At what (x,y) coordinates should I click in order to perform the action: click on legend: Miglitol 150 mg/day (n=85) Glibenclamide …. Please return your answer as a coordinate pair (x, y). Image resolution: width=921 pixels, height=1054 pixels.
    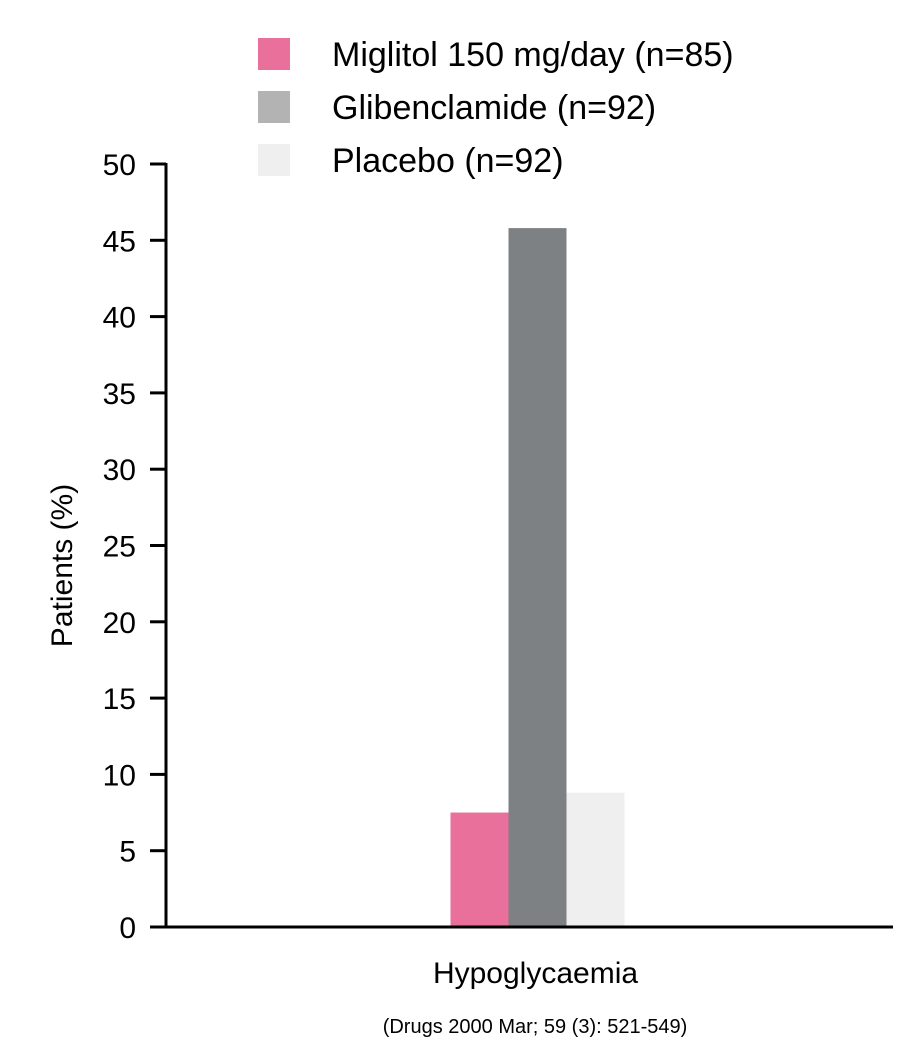
    Looking at the image, I should click on (496, 108).